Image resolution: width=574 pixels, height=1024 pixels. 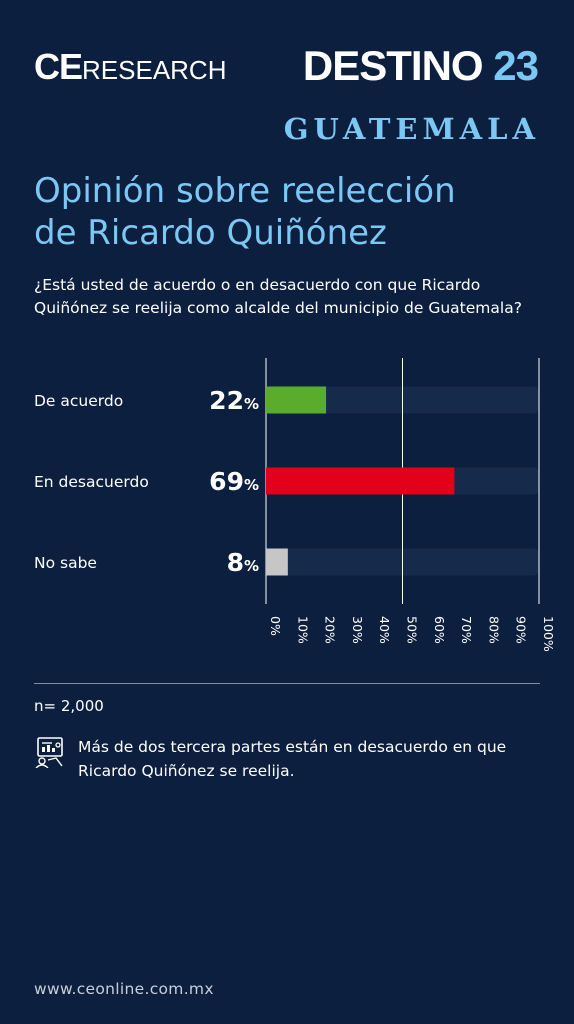 What do you see at coordinates (287, 683) in the screenshot?
I see `divider` at bounding box center [287, 683].